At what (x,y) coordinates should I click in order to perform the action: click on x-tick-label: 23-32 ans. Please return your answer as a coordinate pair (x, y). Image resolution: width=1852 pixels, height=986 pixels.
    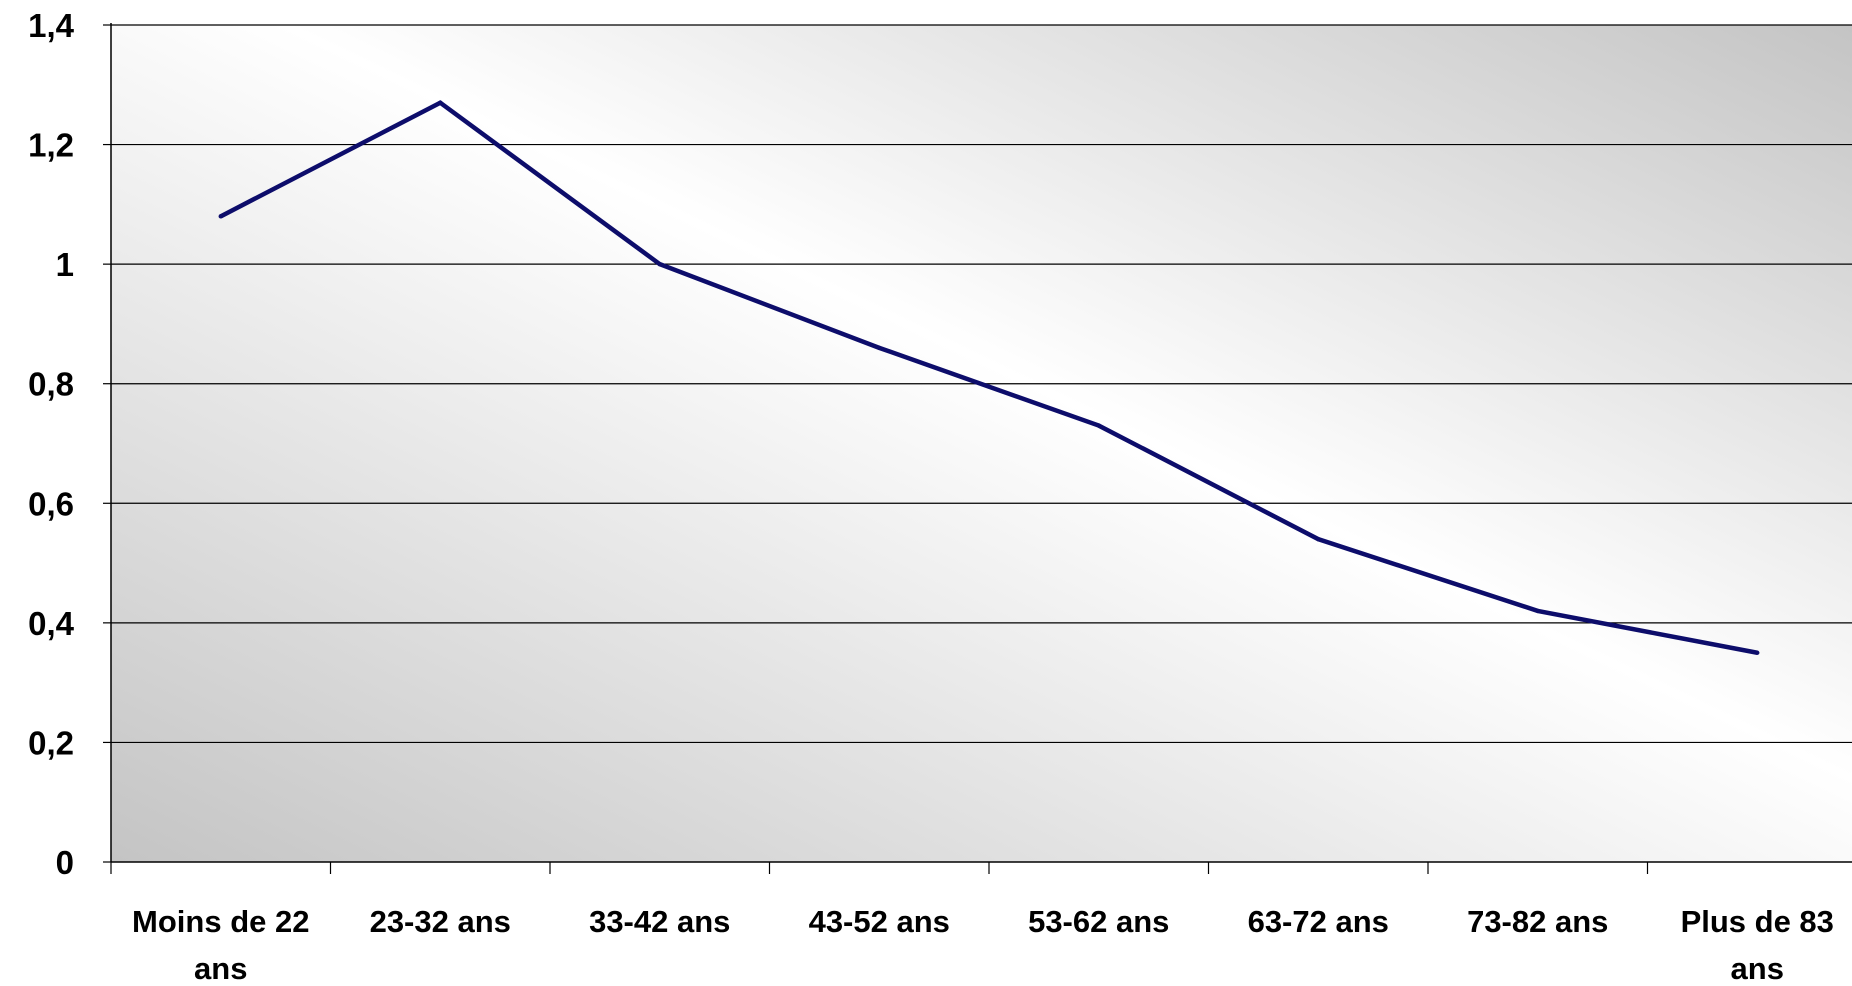
    Looking at the image, I should click on (440, 921).